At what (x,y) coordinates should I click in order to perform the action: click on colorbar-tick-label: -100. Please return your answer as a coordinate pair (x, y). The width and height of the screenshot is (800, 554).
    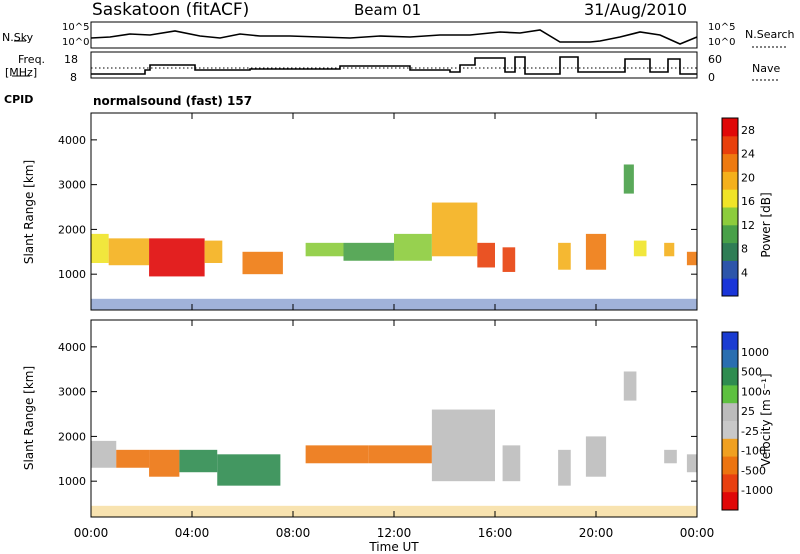
    Looking at the image, I should click on (753, 451).